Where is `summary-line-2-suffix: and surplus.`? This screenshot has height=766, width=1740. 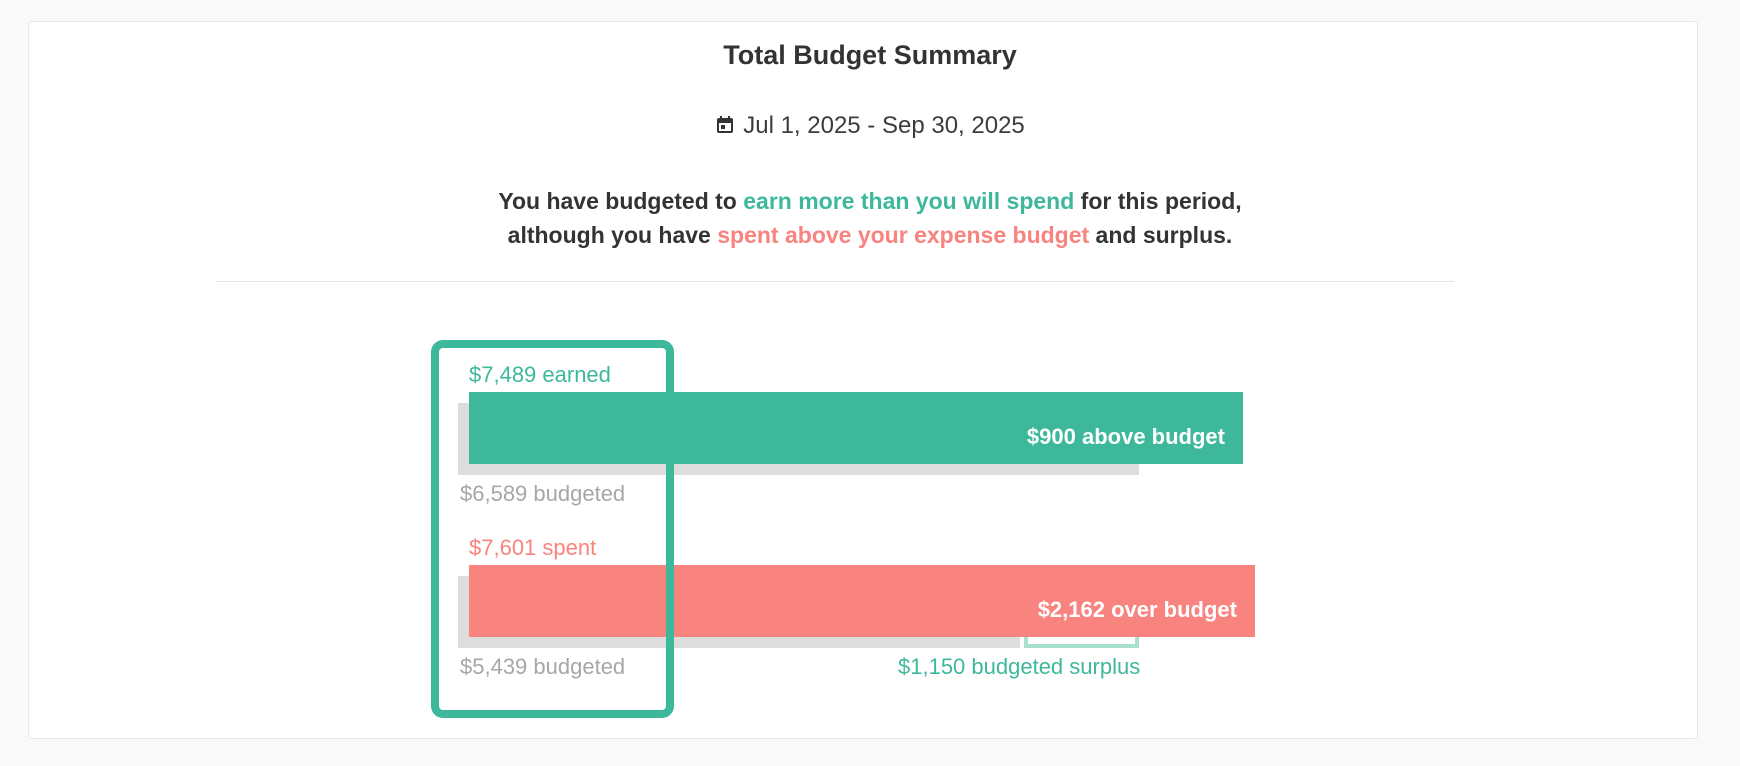
summary-line-2-suffix: and surplus. is located at coordinates (1161, 235).